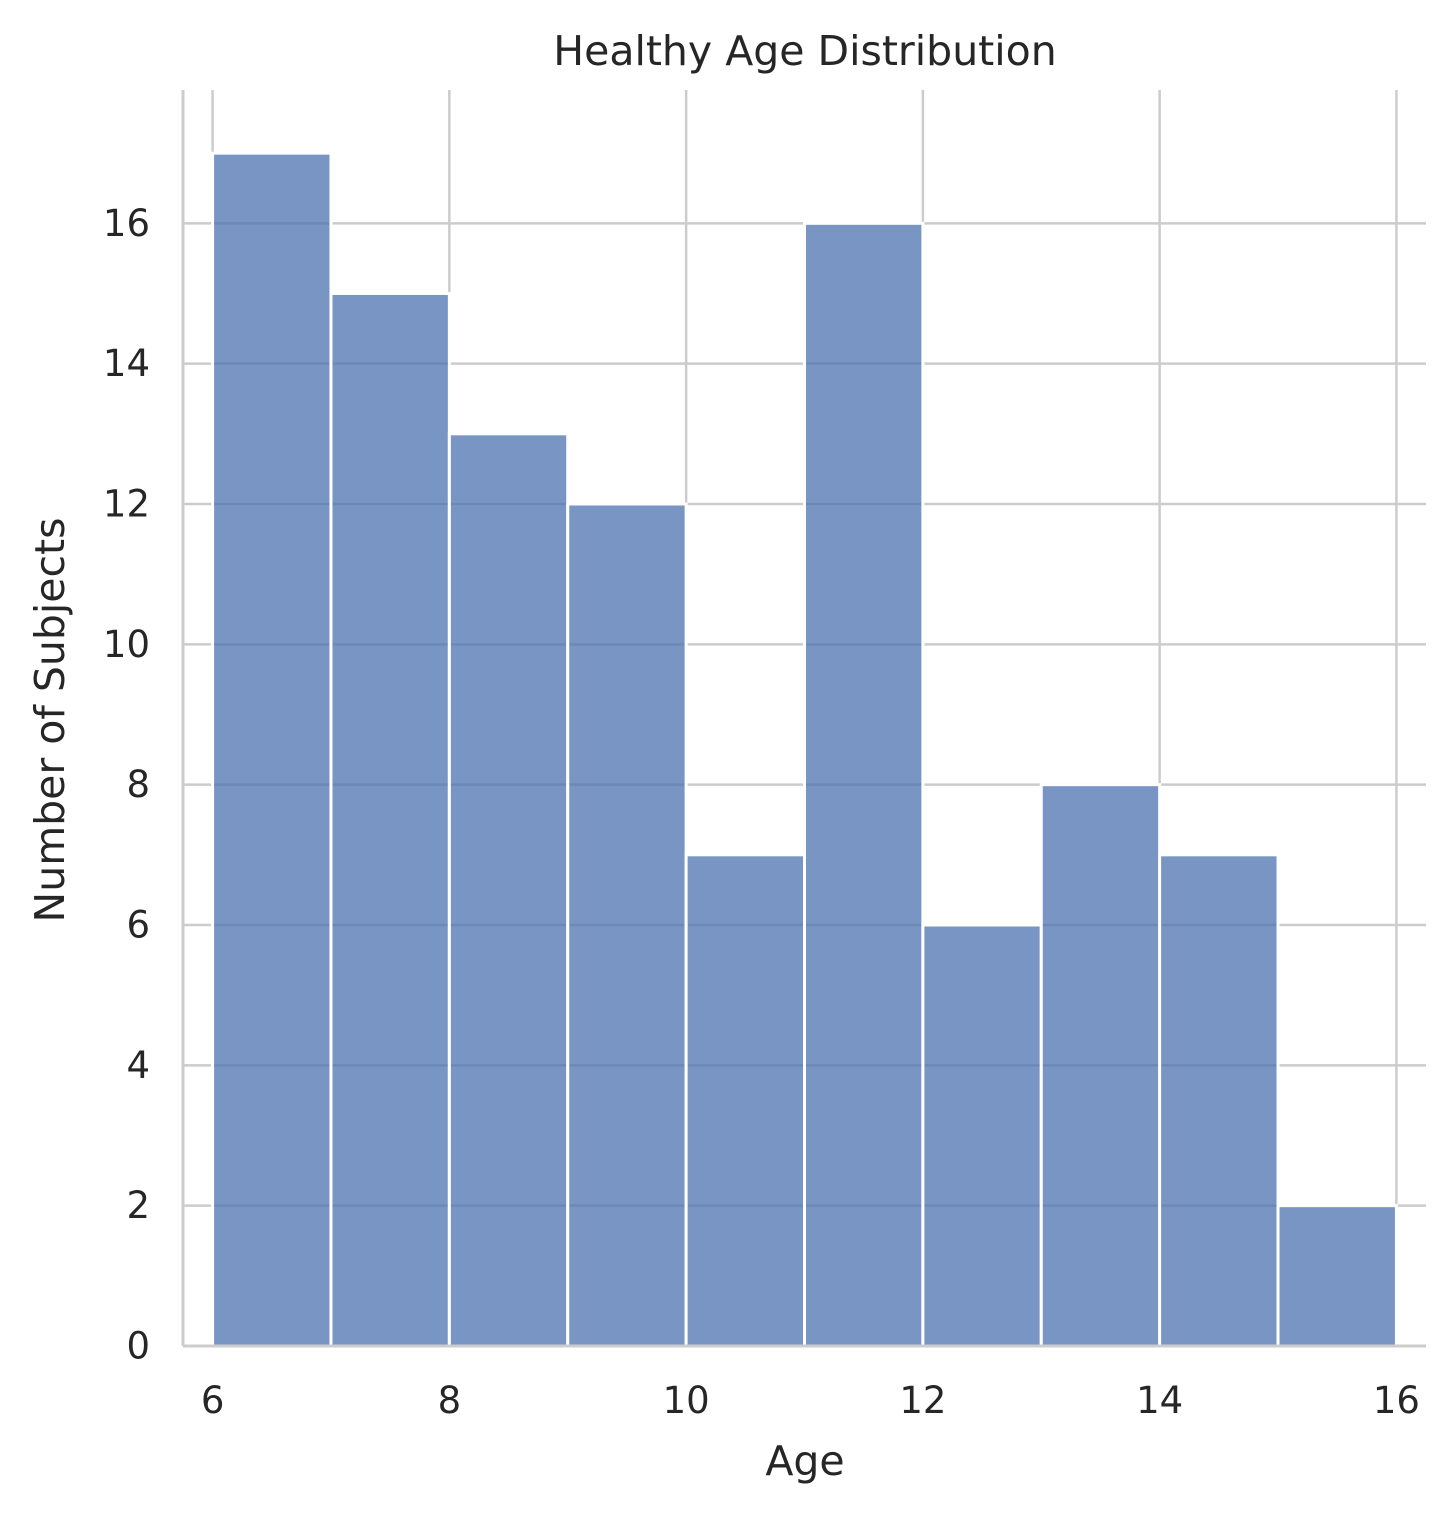 The width and height of the screenshot is (1456, 1517). I want to click on chart-title: Healthy Age Distribution, so click(804, 51).